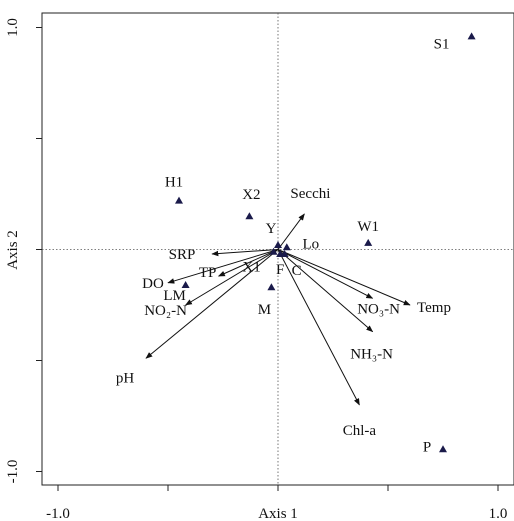 The height and width of the screenshot is (521, 514). What do you see at coordinates (368, 227) in the screenshot?
I see `site-label: W1` at bounding box center [368, 227].